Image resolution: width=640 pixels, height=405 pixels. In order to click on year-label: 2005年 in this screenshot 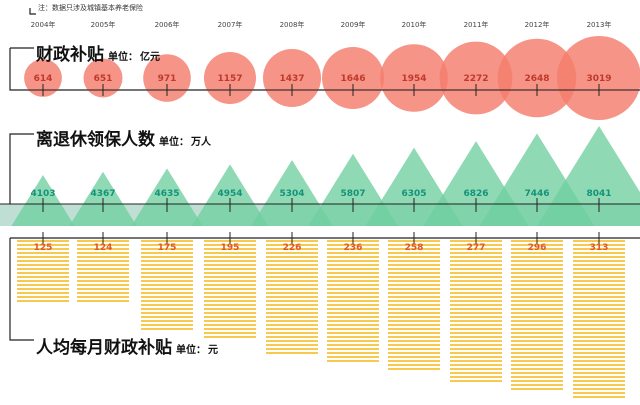, I will do `click(103, 25)`.